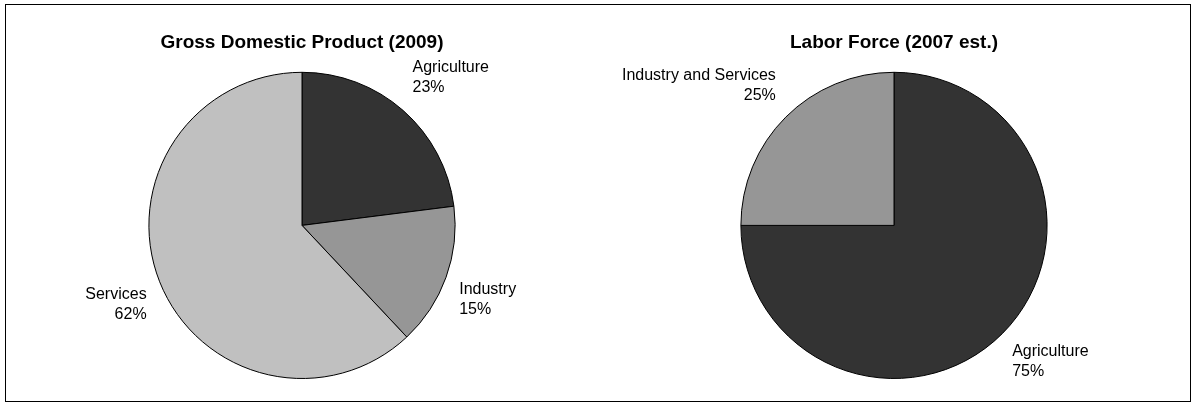  What do you see at coordinates (759, 94) in the screenshot?
I see `data-label: 25%` at bounding box center [759, 94].